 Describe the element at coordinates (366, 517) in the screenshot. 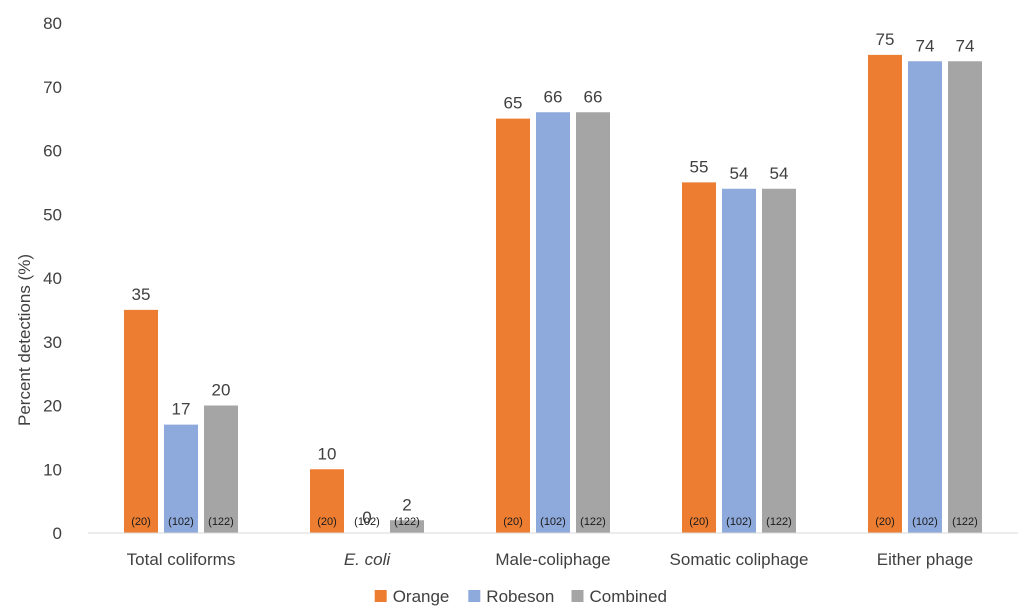

I see `data-label: 0` at that location.